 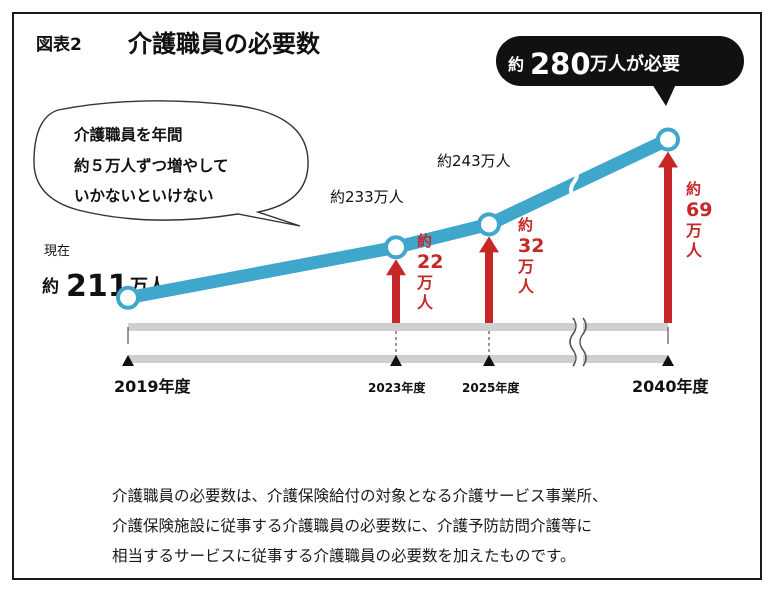 I want to click on speech-line-2: 約５万人ずつ増やして, so click(x=151, y=165).